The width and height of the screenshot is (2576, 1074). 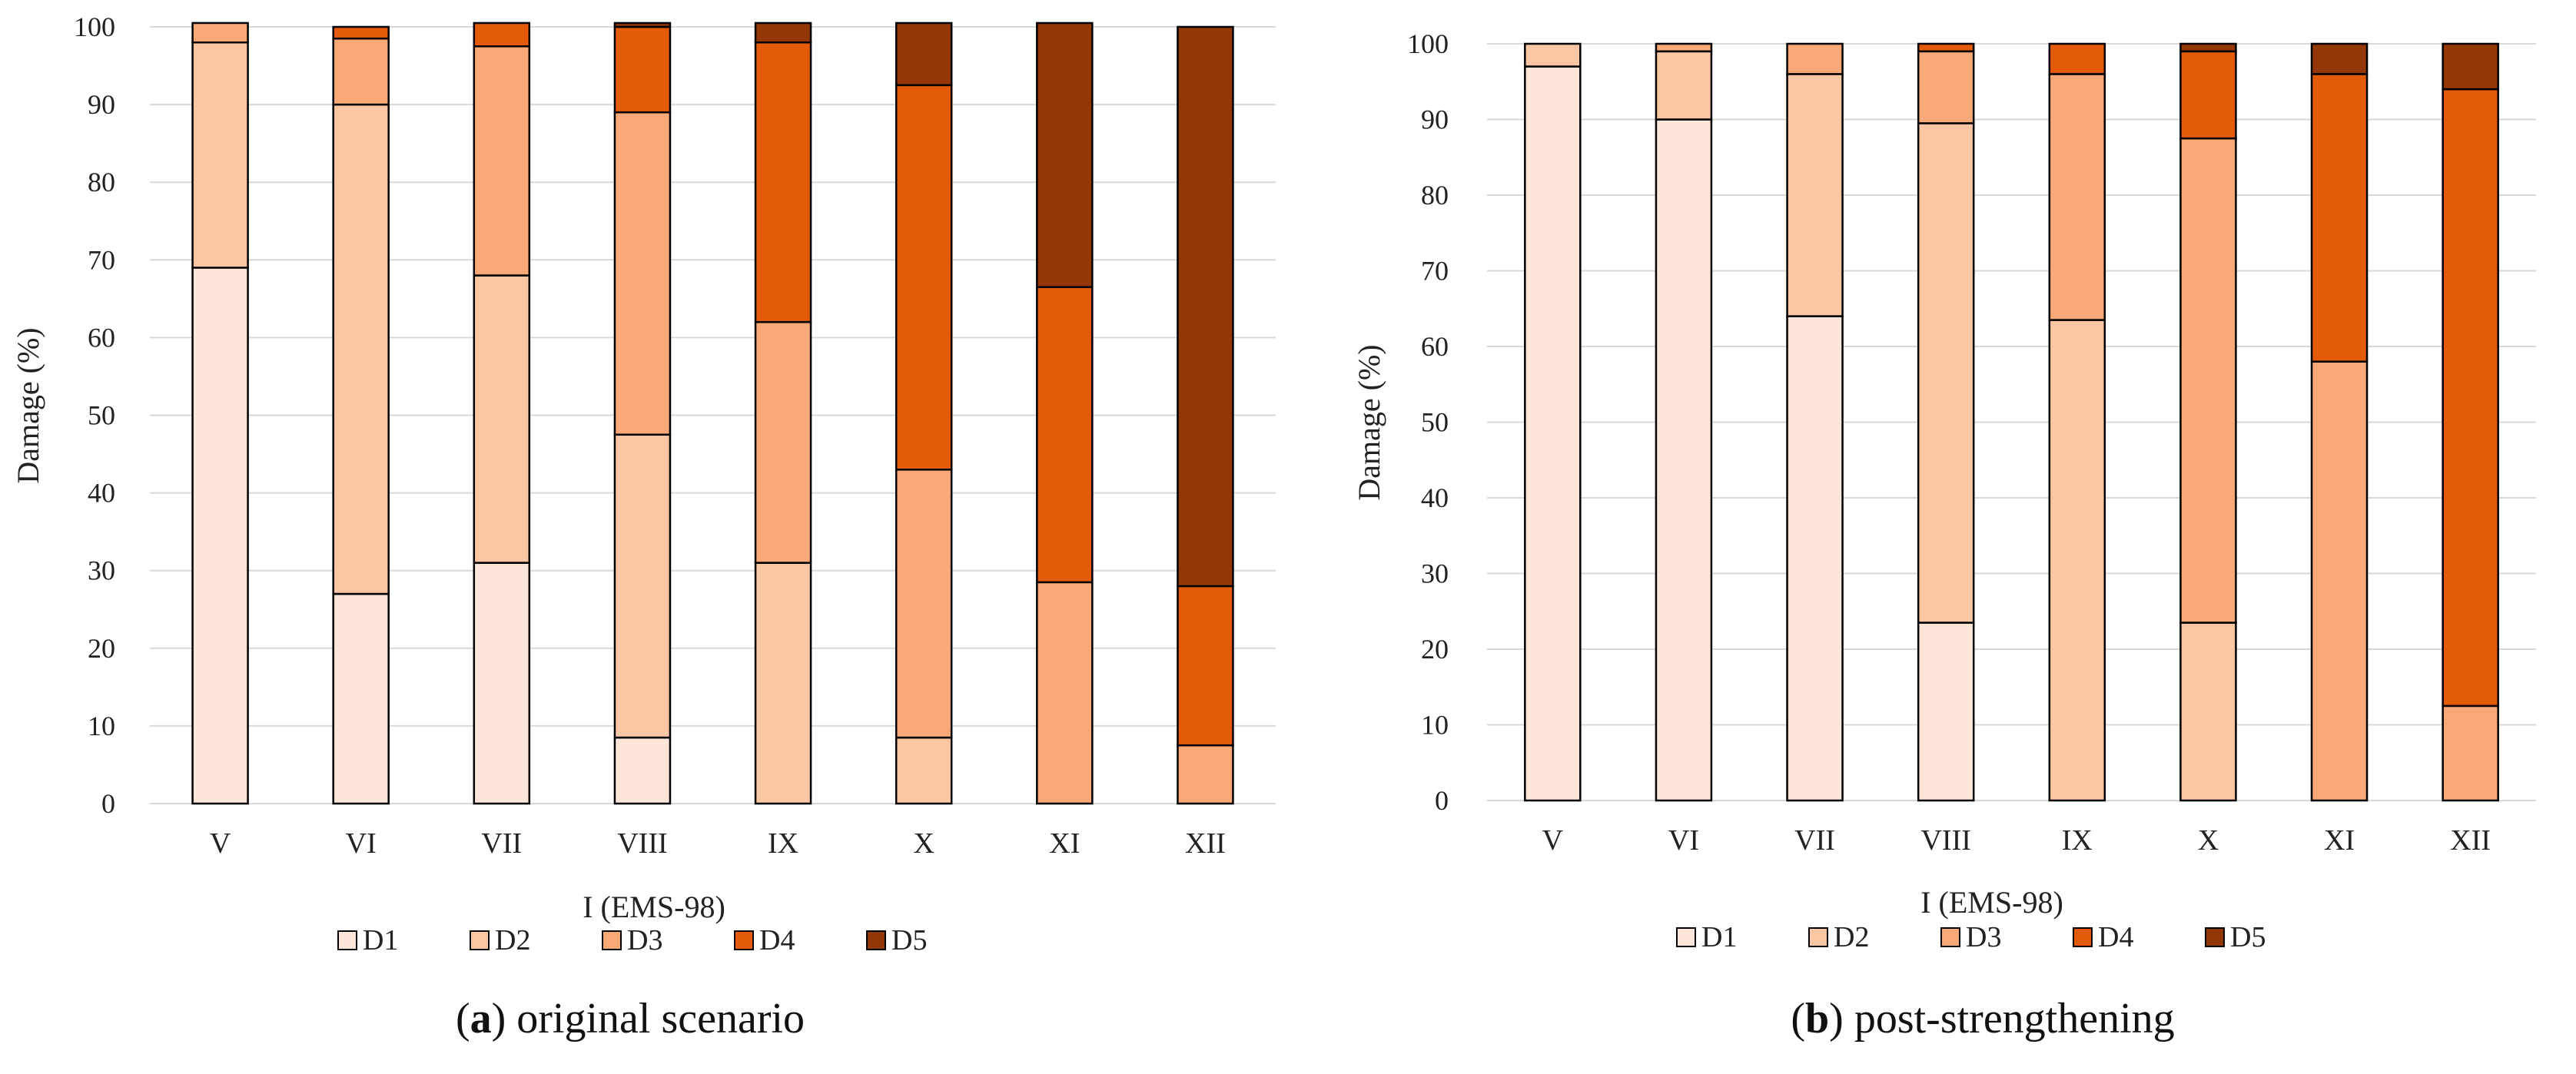 What do you see at coordinates (1435, 649) in the screenshot?
I see `y-tick-label: 20` at bounding box center [1435, 649].